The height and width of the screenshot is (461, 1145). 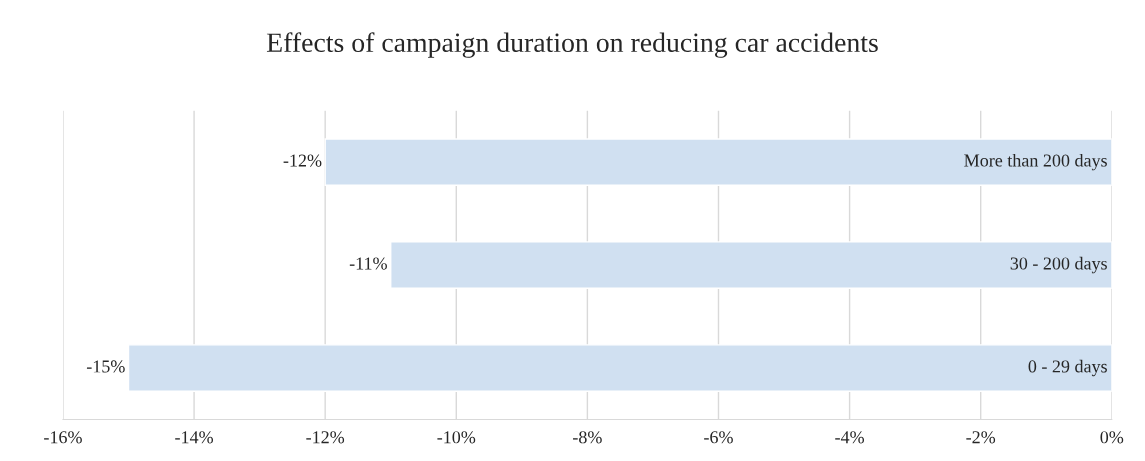 I want to click on x-tick-label: -12%, so click(x=325, y=437).